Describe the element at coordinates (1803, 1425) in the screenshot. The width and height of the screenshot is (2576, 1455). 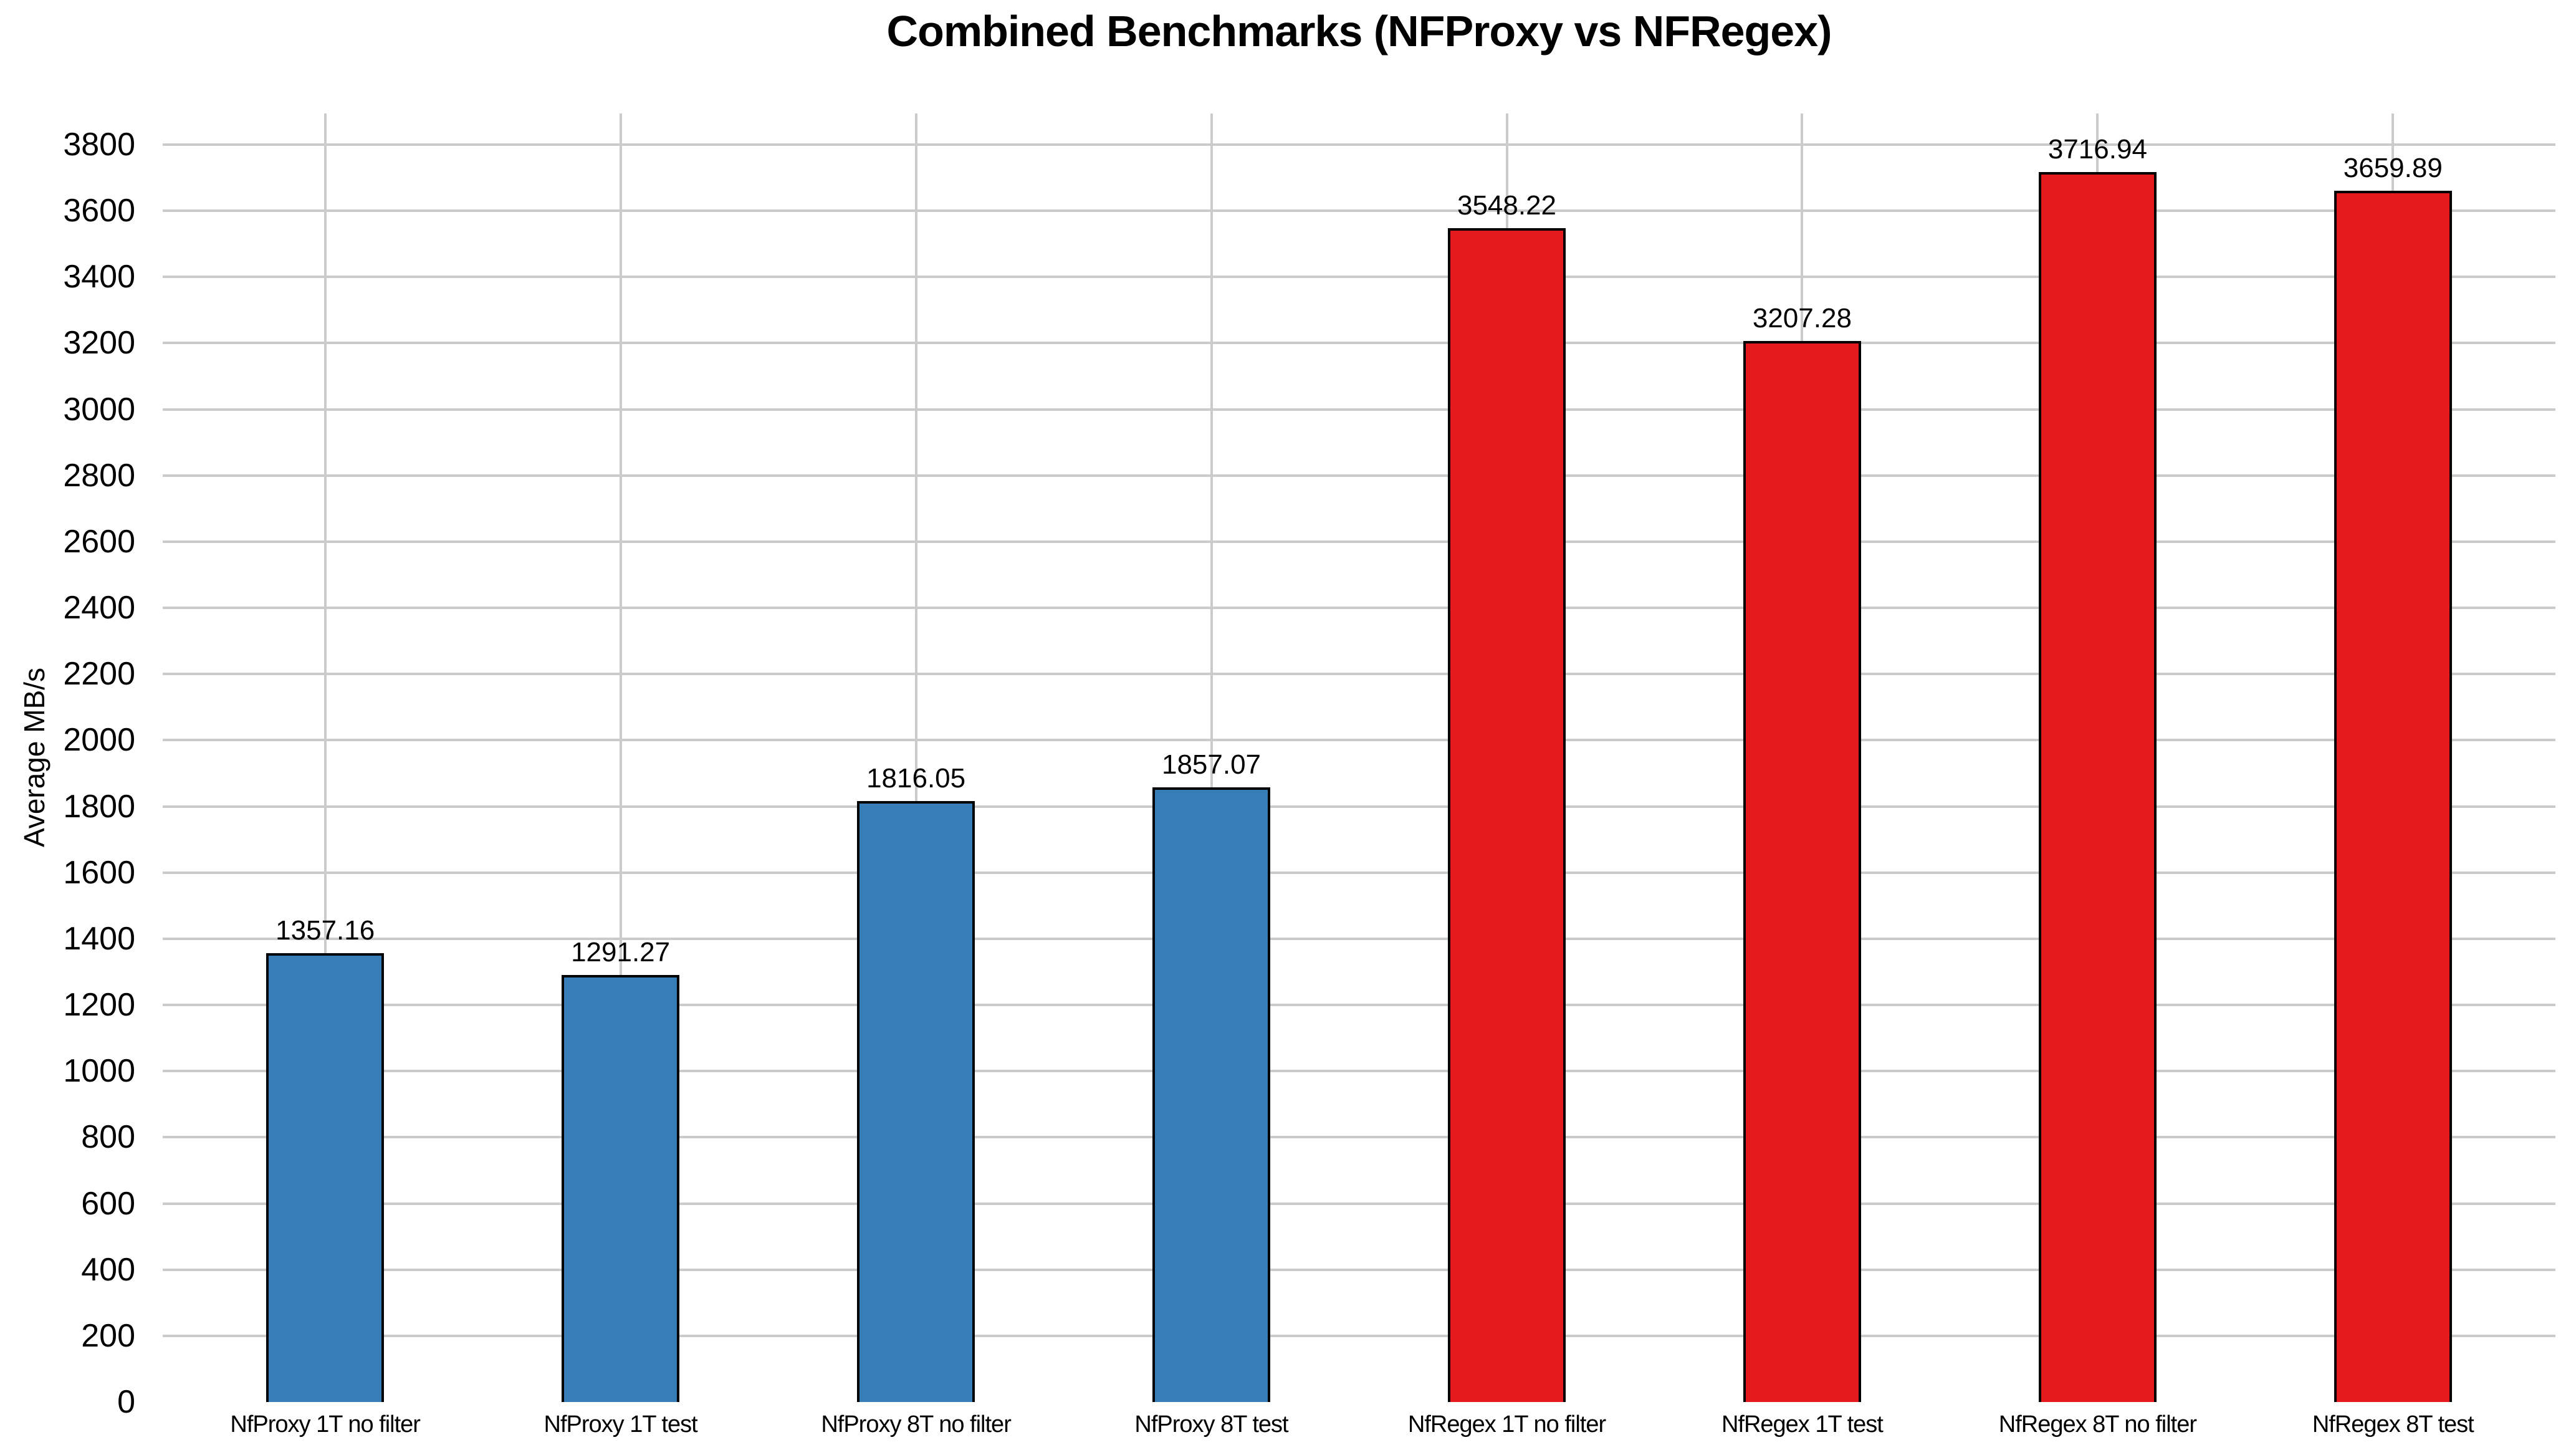
I see `x-tick-label: NfRegex 1T test` at that location.